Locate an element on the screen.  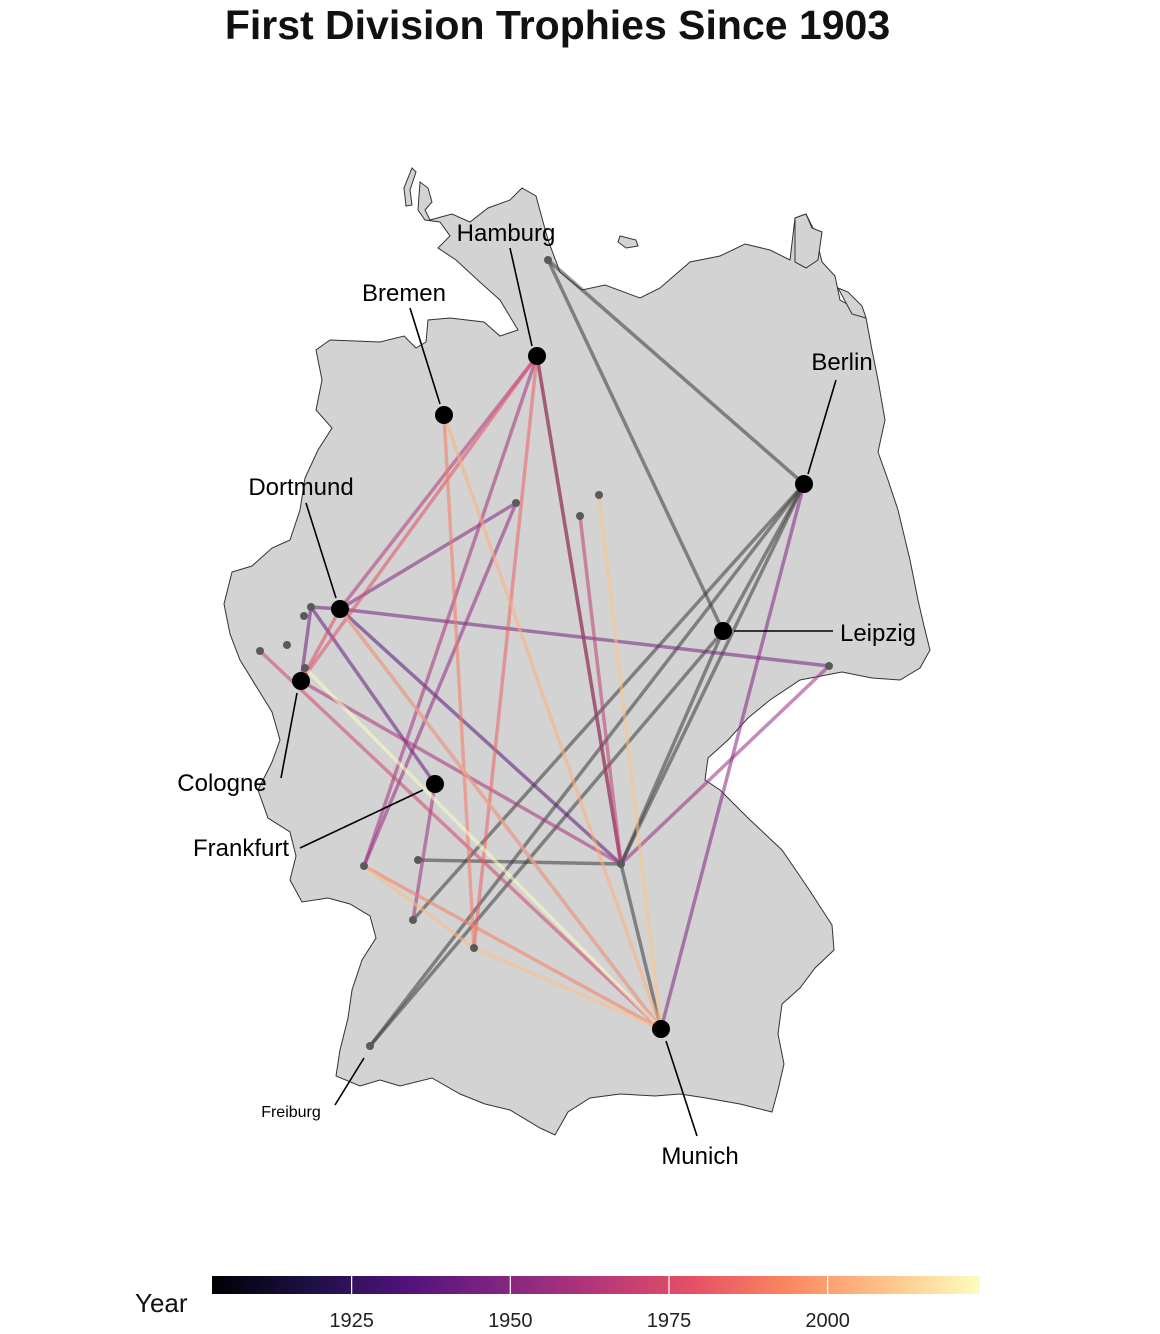
transition-line-braunschweig-nuremberg is located at coordinates (600, 690).